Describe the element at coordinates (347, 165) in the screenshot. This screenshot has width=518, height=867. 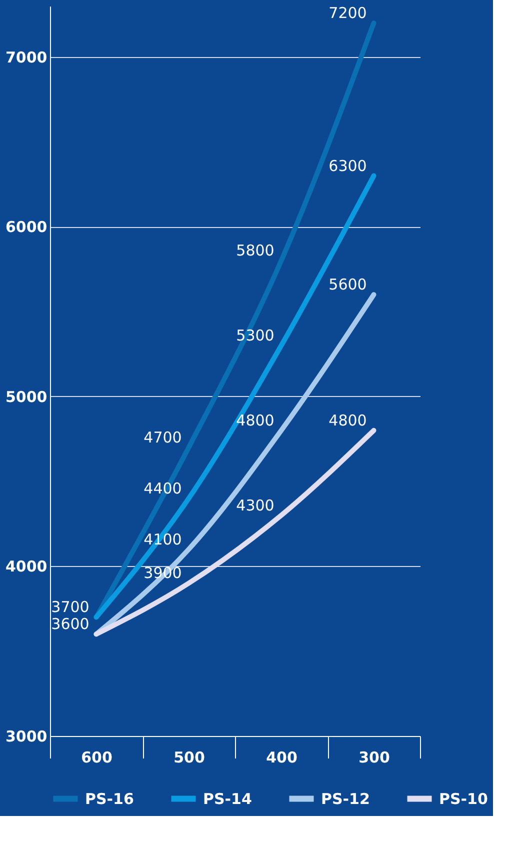
I see `data-label: 6300` at that location.